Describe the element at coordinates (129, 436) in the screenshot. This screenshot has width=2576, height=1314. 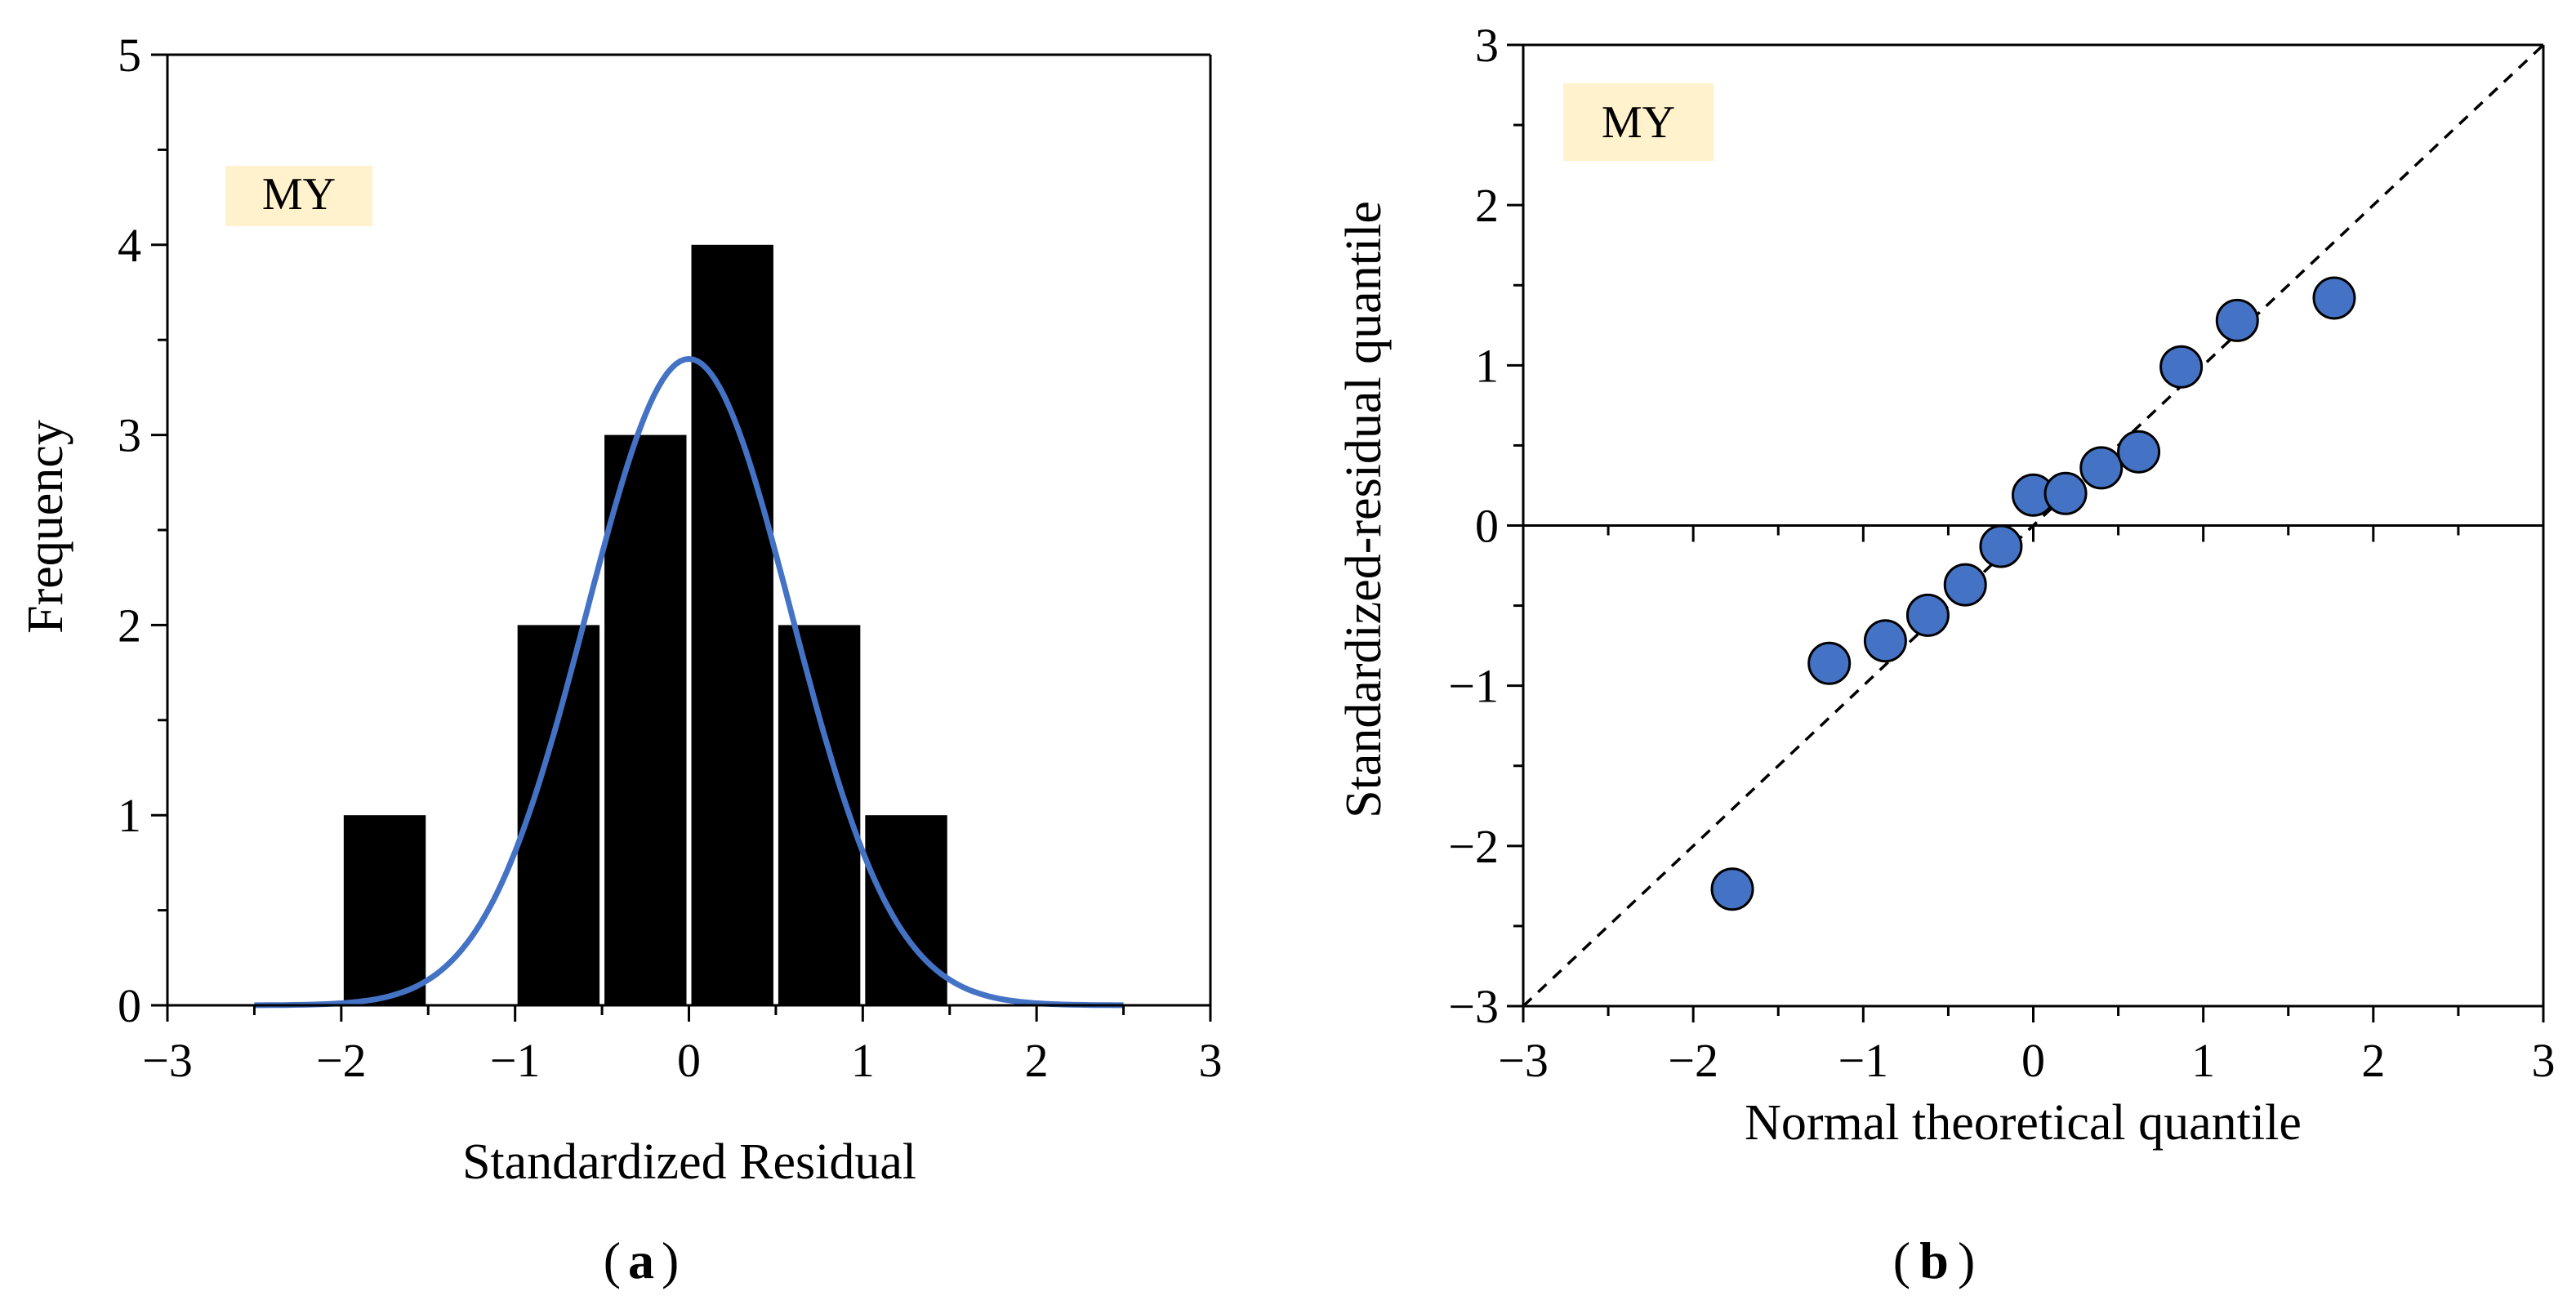
I see `y-tick-label-a: 3` at that location.